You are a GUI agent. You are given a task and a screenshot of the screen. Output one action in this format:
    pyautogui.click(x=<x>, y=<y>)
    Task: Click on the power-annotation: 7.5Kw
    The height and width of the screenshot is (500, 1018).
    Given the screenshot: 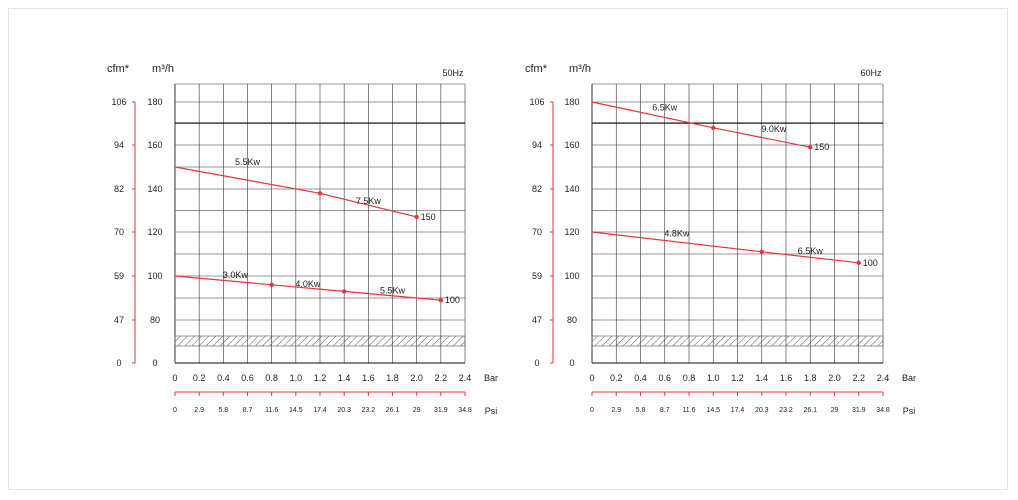 What is the action you would take?
    pyautogui.click(x=369, y=201)
    